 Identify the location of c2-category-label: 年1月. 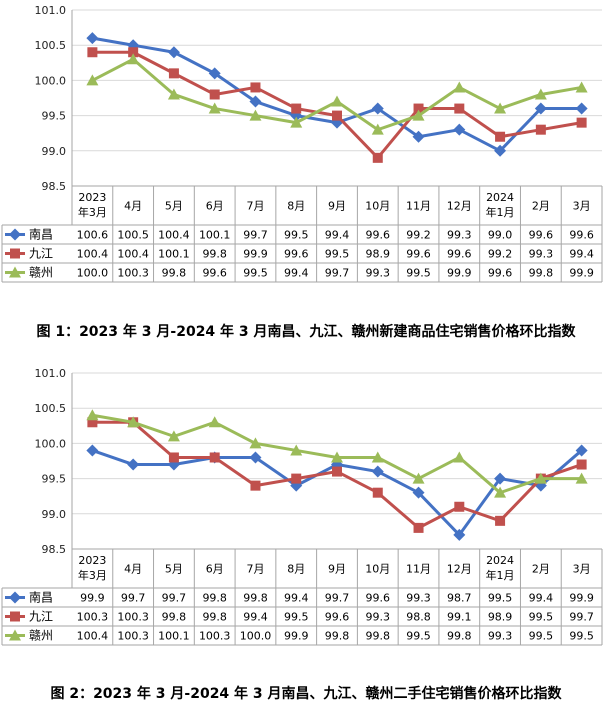
(500, 575).